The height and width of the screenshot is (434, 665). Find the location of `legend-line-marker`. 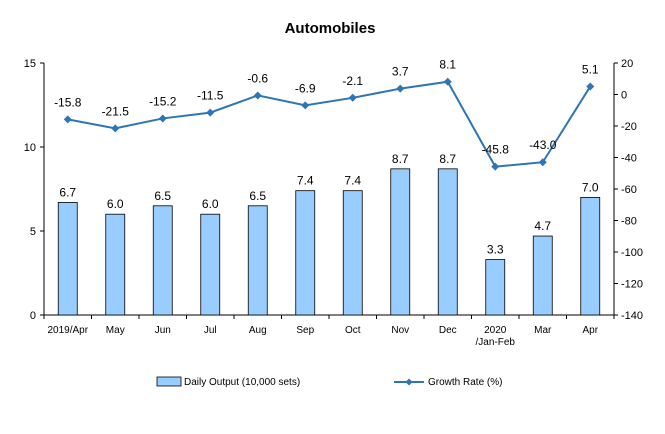

legend-line-marker is located at coordinates (409, 382).